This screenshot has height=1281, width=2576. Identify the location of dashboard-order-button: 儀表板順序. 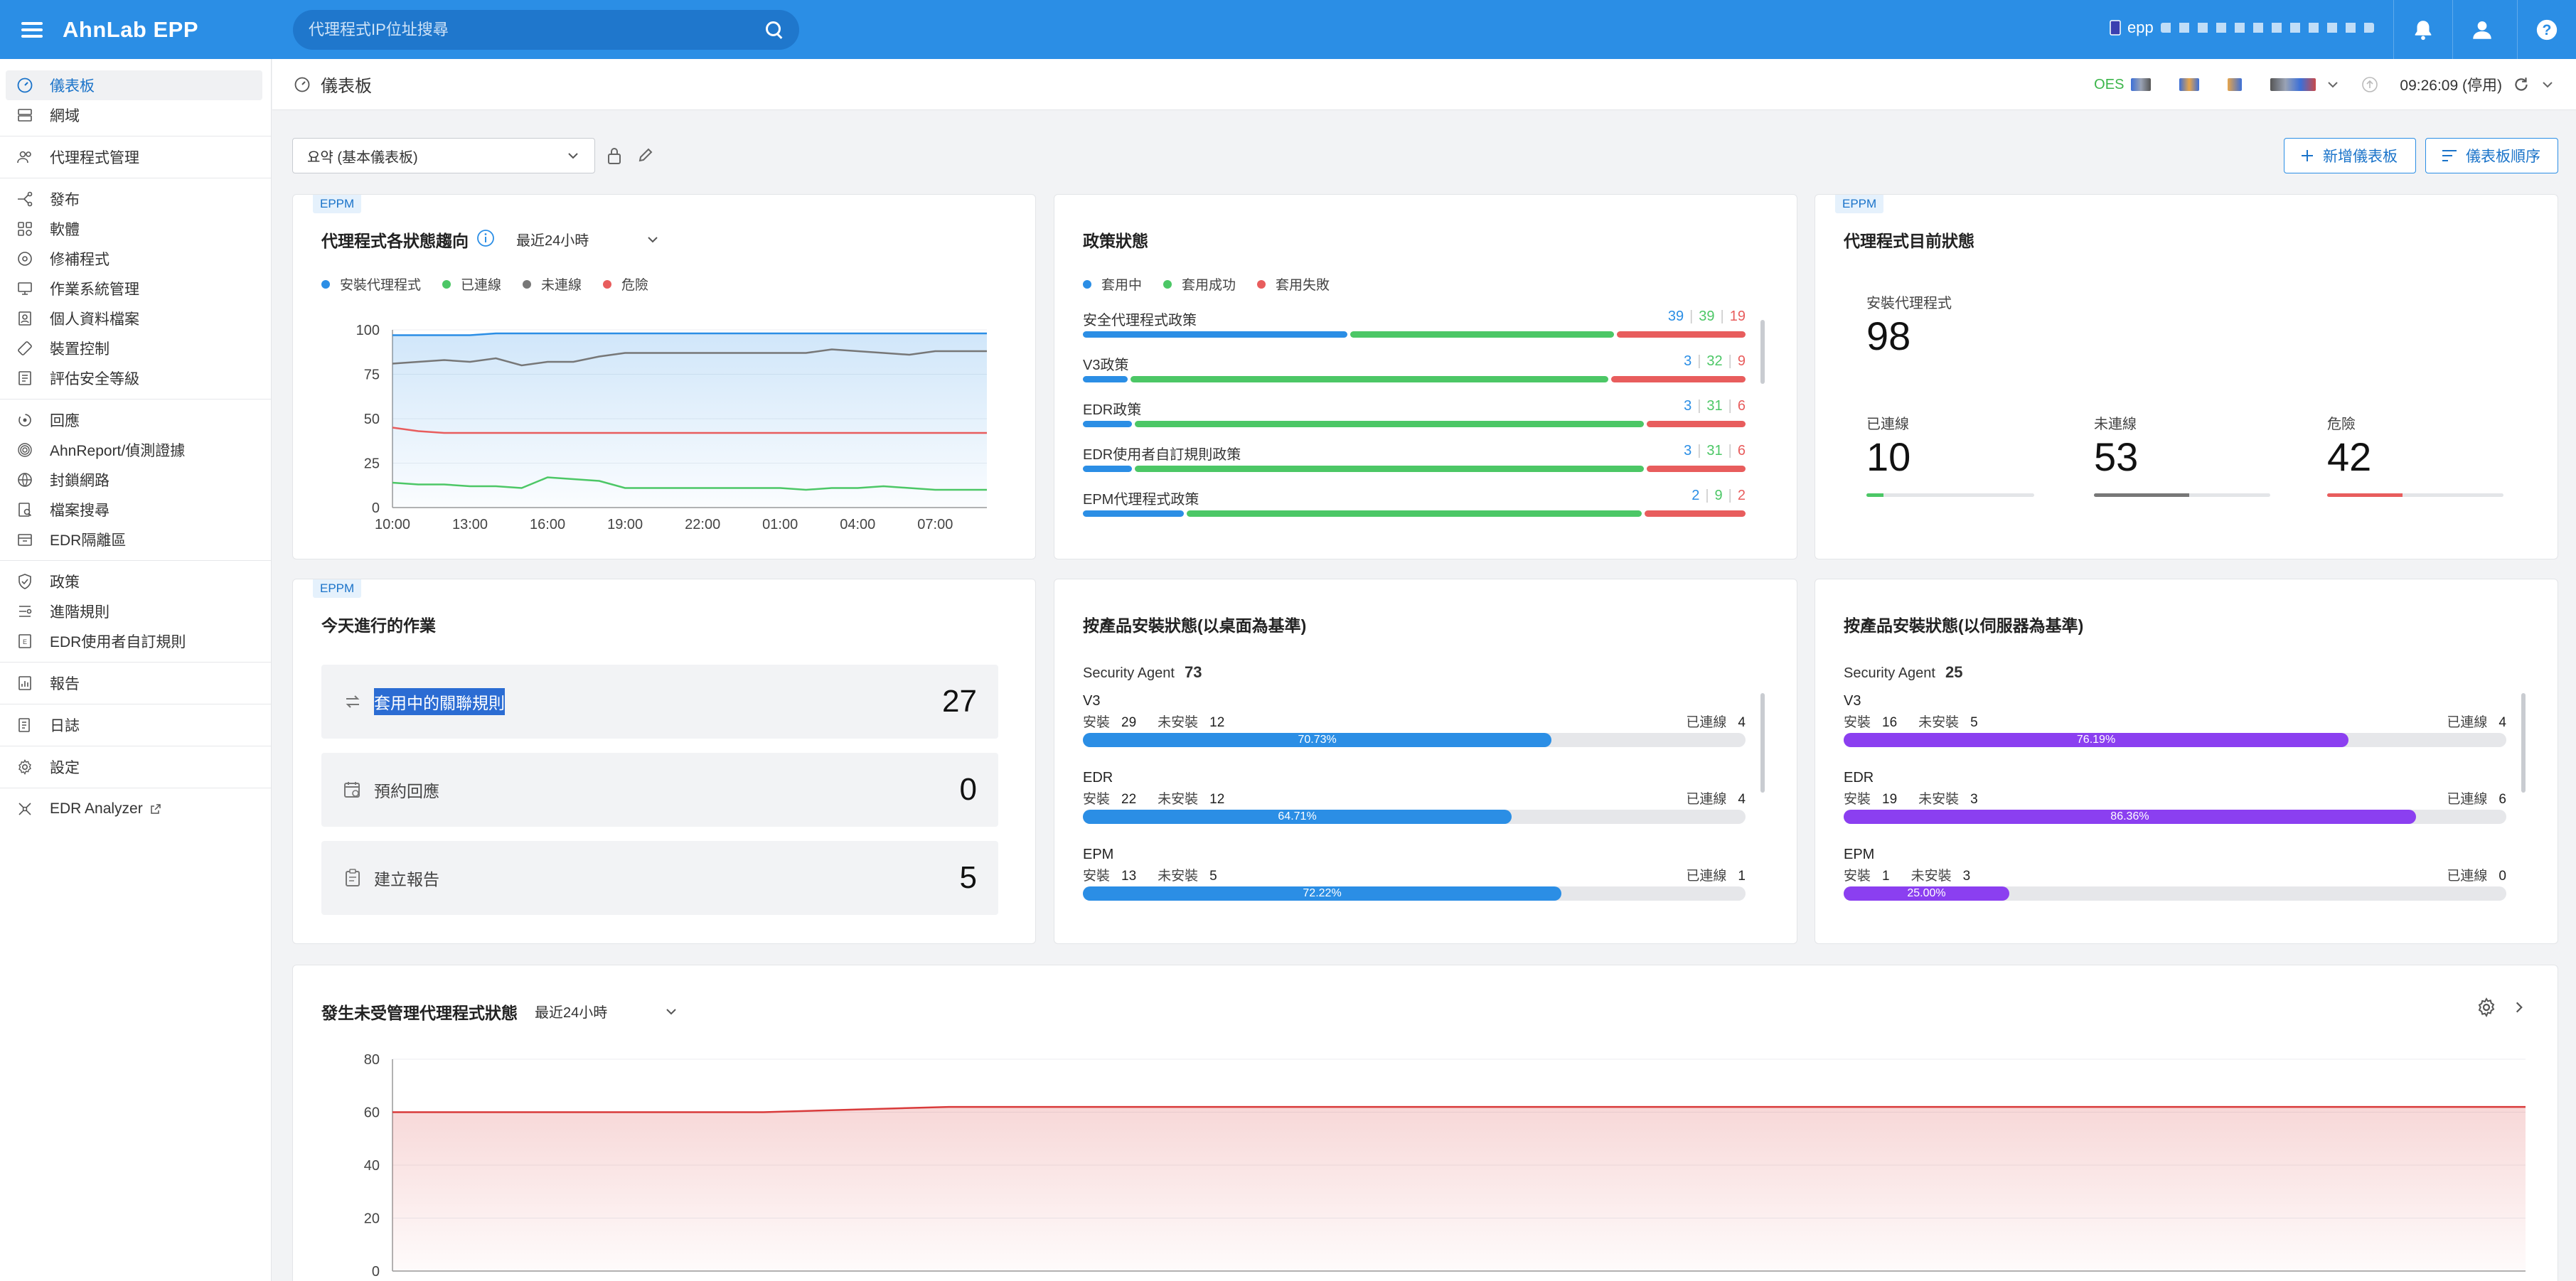
(2491, 155).